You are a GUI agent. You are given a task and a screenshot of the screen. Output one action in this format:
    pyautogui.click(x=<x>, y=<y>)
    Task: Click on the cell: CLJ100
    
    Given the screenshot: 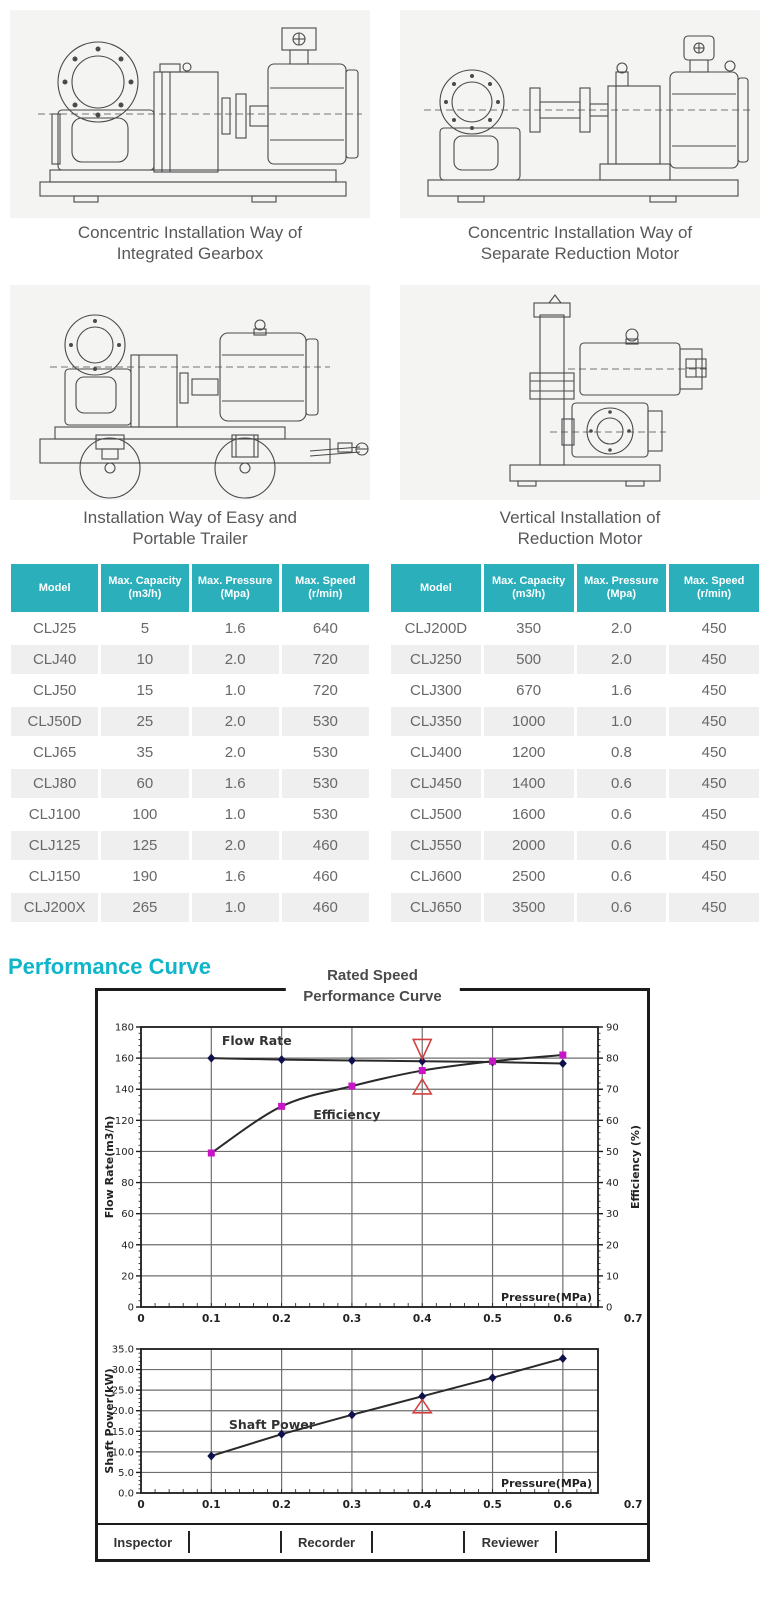 What is the action you would take?
    pyautogui.click(x=55, y=814)
    